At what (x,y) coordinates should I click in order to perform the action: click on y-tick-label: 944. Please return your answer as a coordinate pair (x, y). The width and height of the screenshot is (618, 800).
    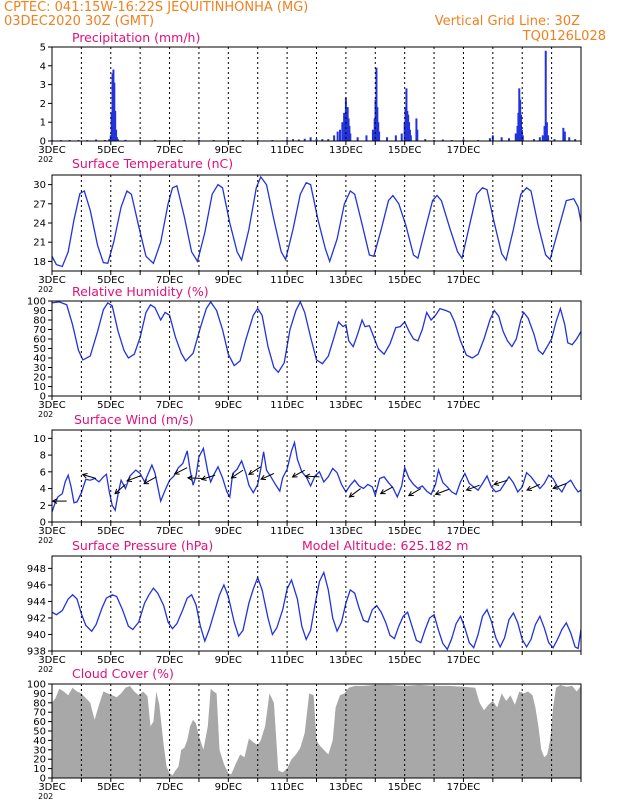
    Looking at the image, I should click on (36, 602).